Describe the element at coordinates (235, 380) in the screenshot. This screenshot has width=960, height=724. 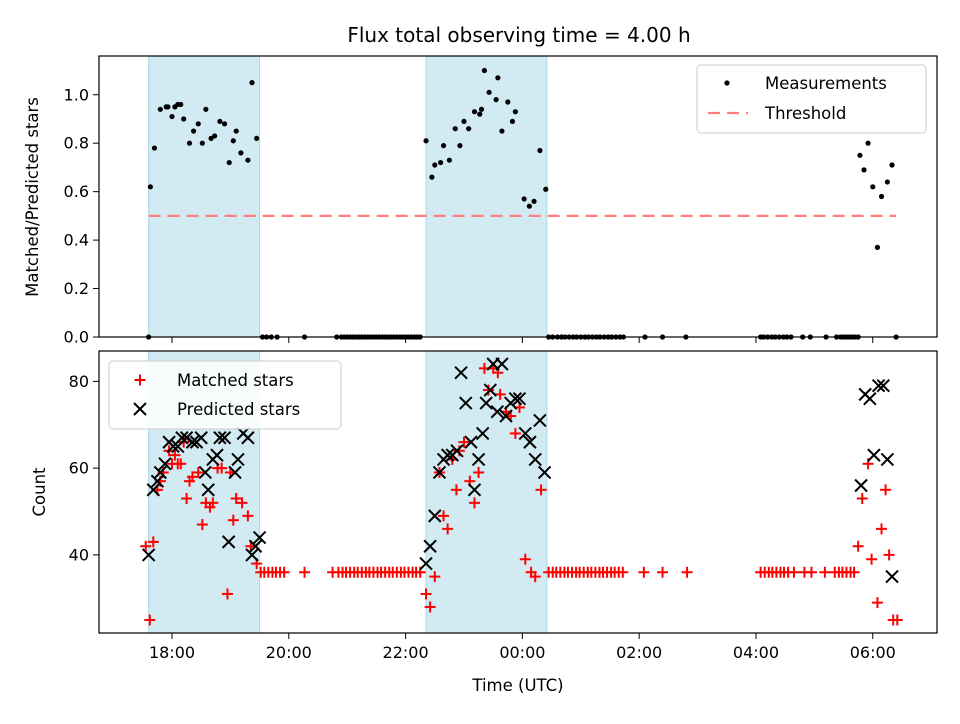
I see `matched-legend-label: Matched stars` at that location.